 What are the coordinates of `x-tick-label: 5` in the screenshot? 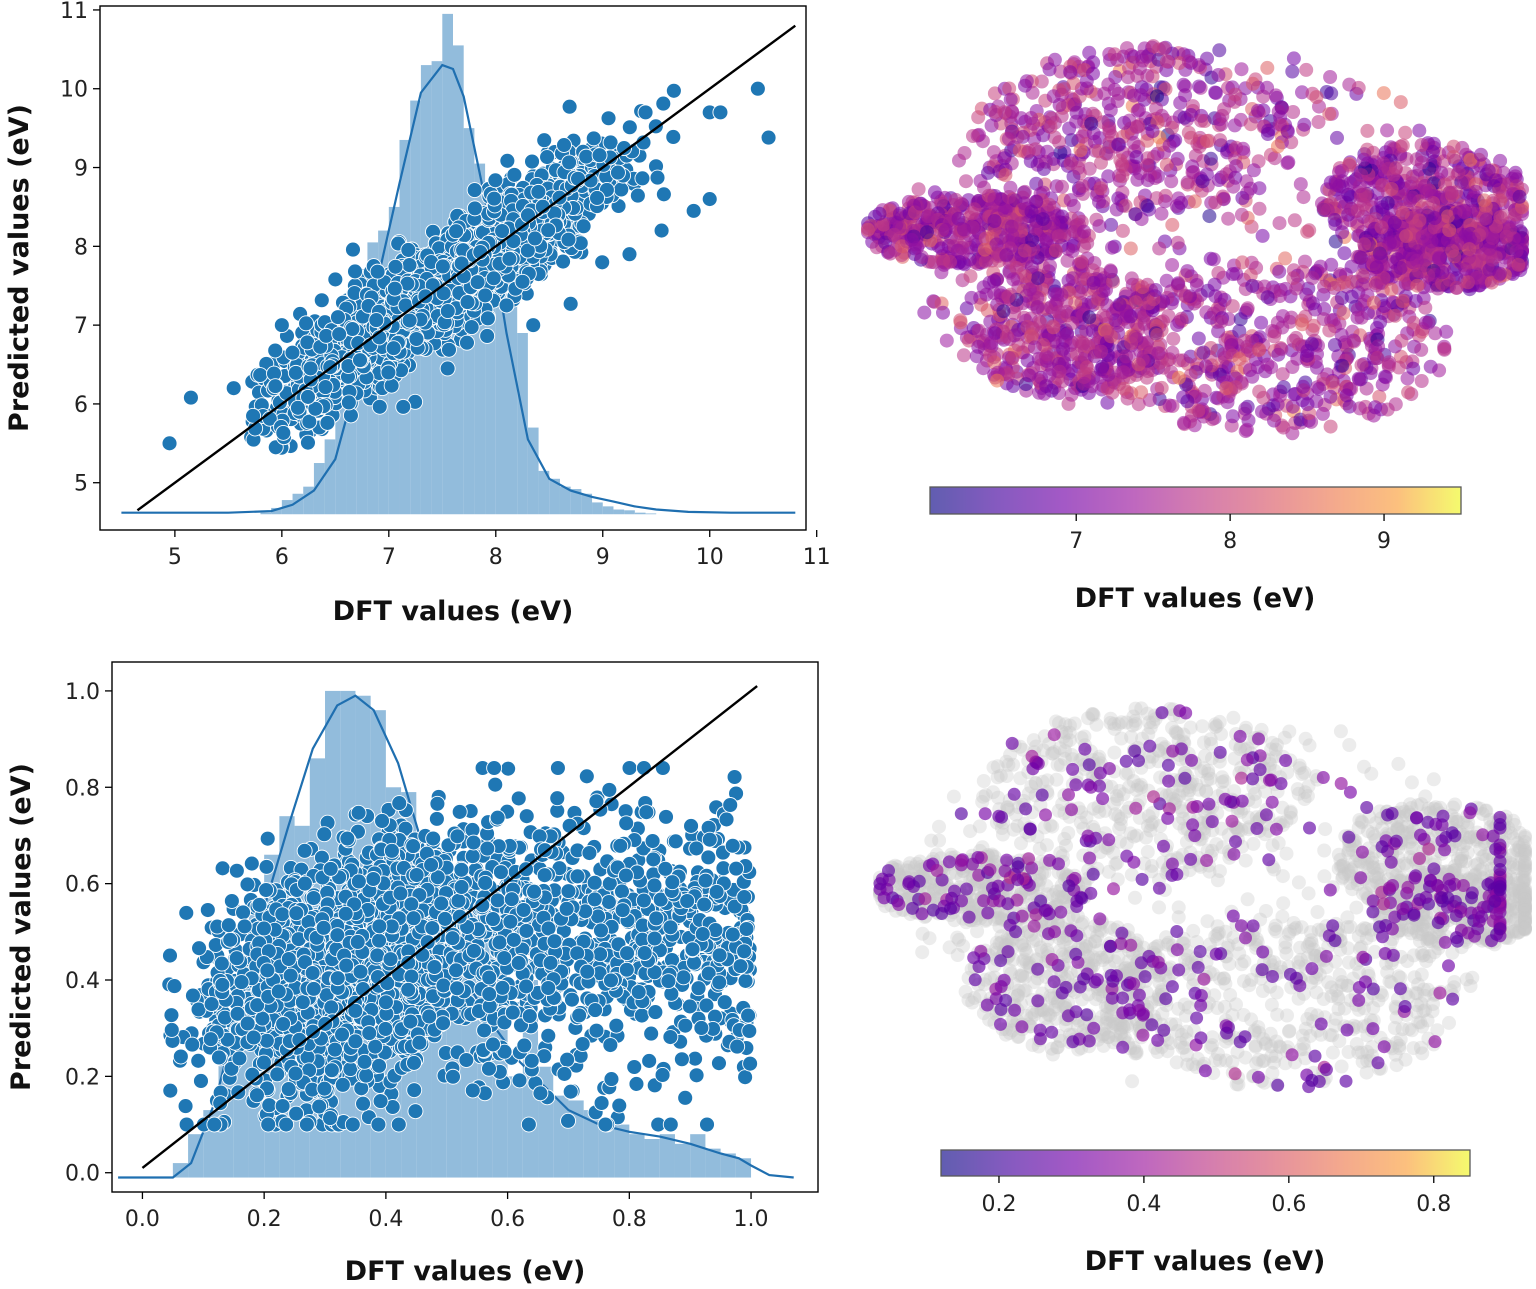 It's located at (175, 557).